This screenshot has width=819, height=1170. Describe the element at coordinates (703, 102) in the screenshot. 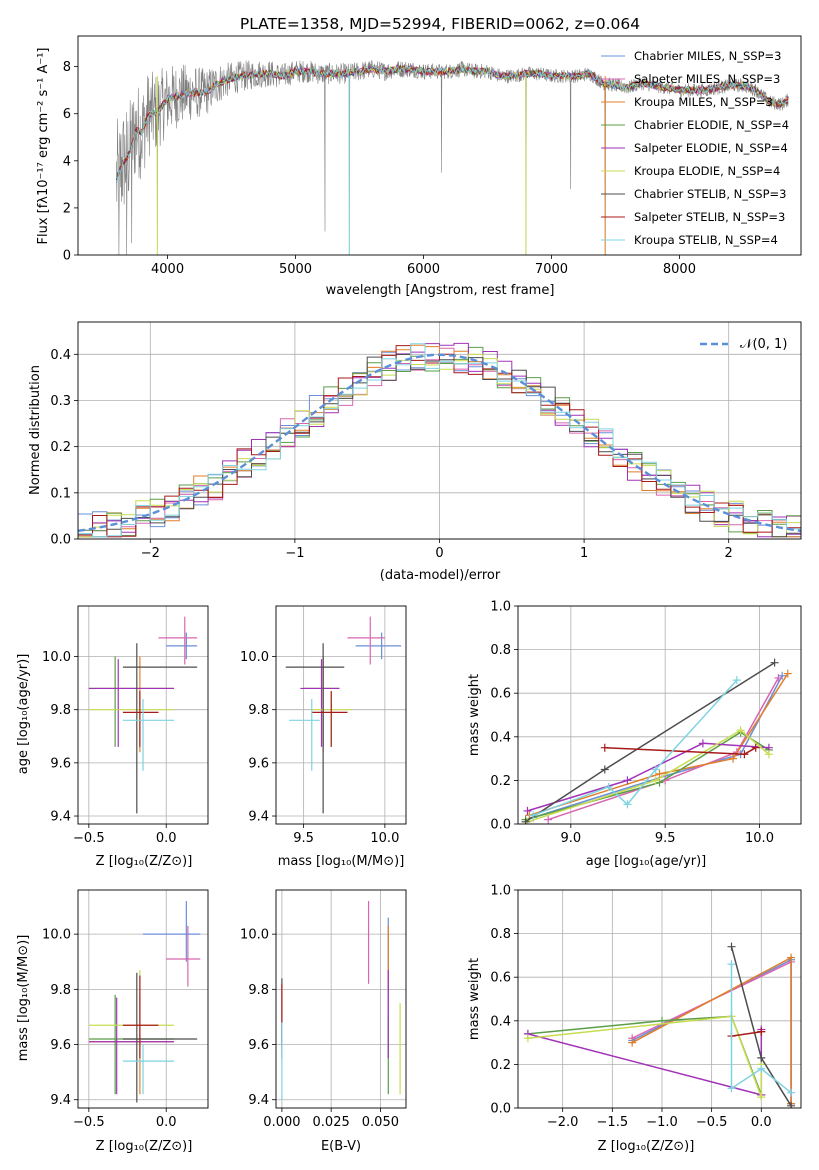

I see `legend-entry-3: Kroupa MILES, N_SSP=3` at that location.